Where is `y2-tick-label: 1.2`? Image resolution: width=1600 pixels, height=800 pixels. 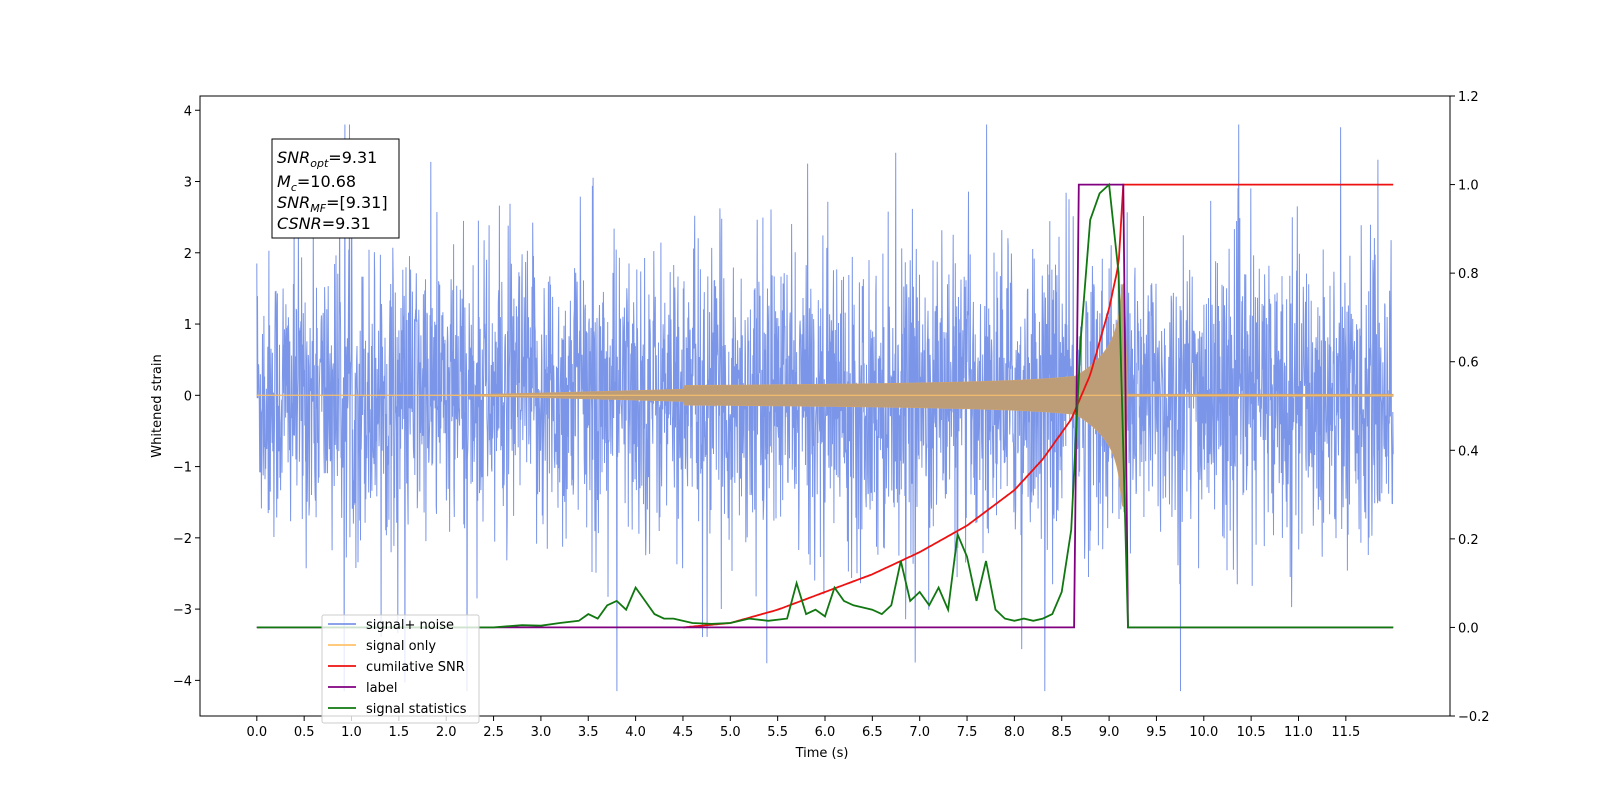
y2-tick-label: 1.2 is located at coordinates (1468, 97).